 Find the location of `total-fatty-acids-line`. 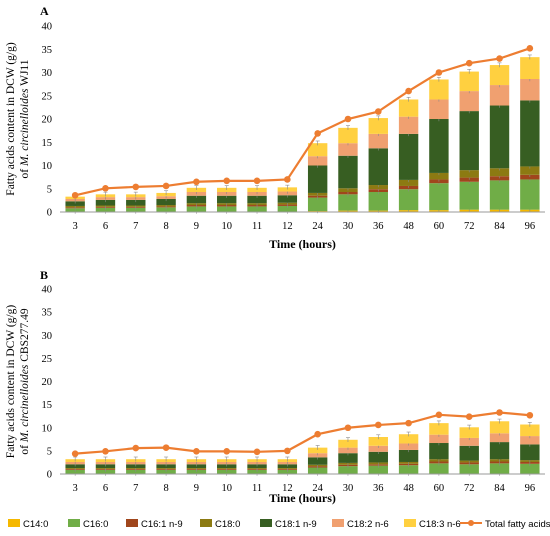

total-fatty-acids-line is located at coordinates (302, 433).